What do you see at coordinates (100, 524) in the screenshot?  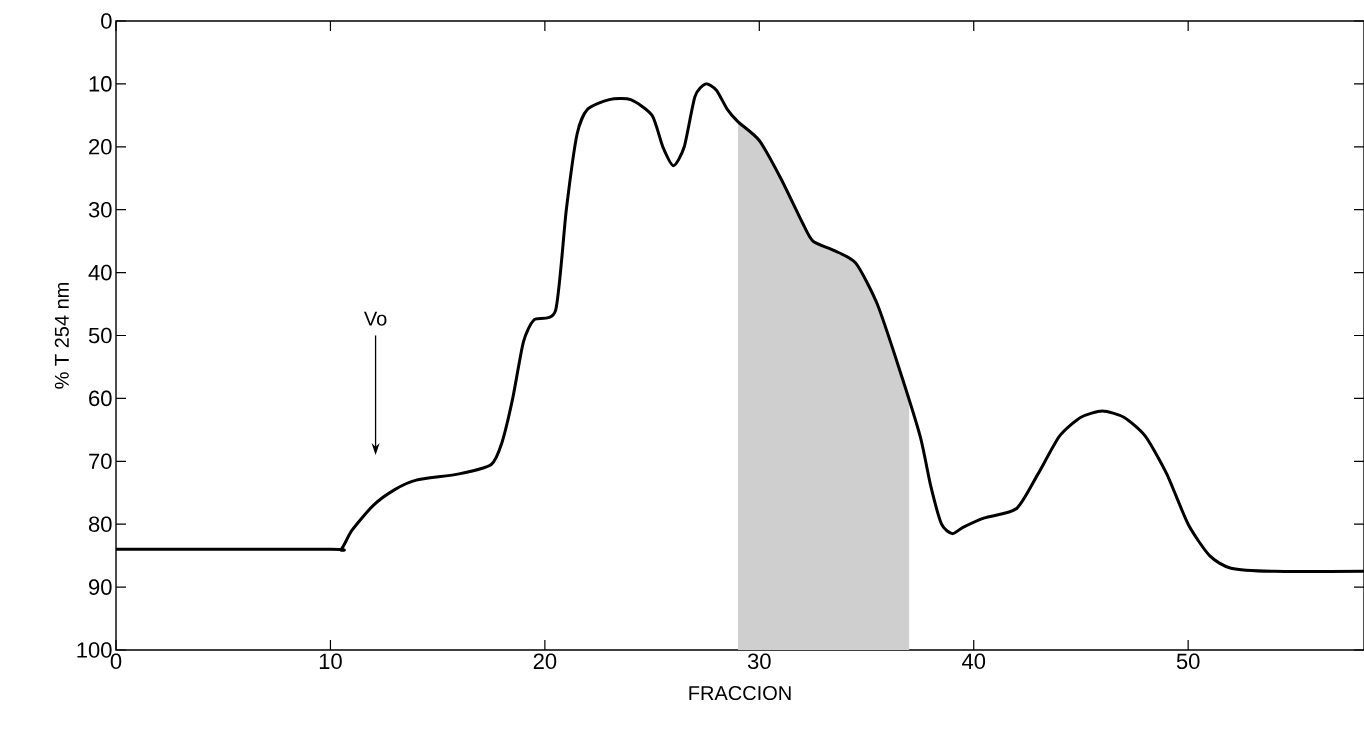 I see `y-tick-label: 80` at bounding box center [100, 524].